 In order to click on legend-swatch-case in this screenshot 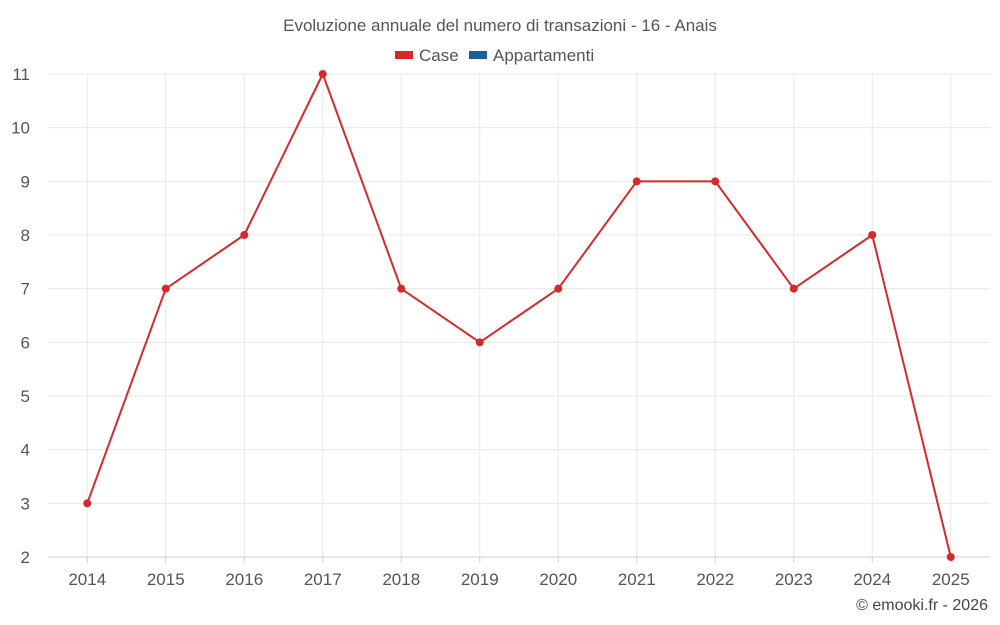, I will do `click(404, 55)`.